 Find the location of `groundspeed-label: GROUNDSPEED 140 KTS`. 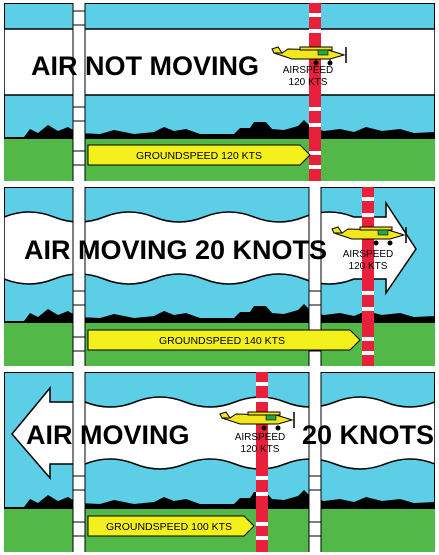

groundspeed-label: GROUNDSPEED 140 KTS is located at coordinates (222, 341).